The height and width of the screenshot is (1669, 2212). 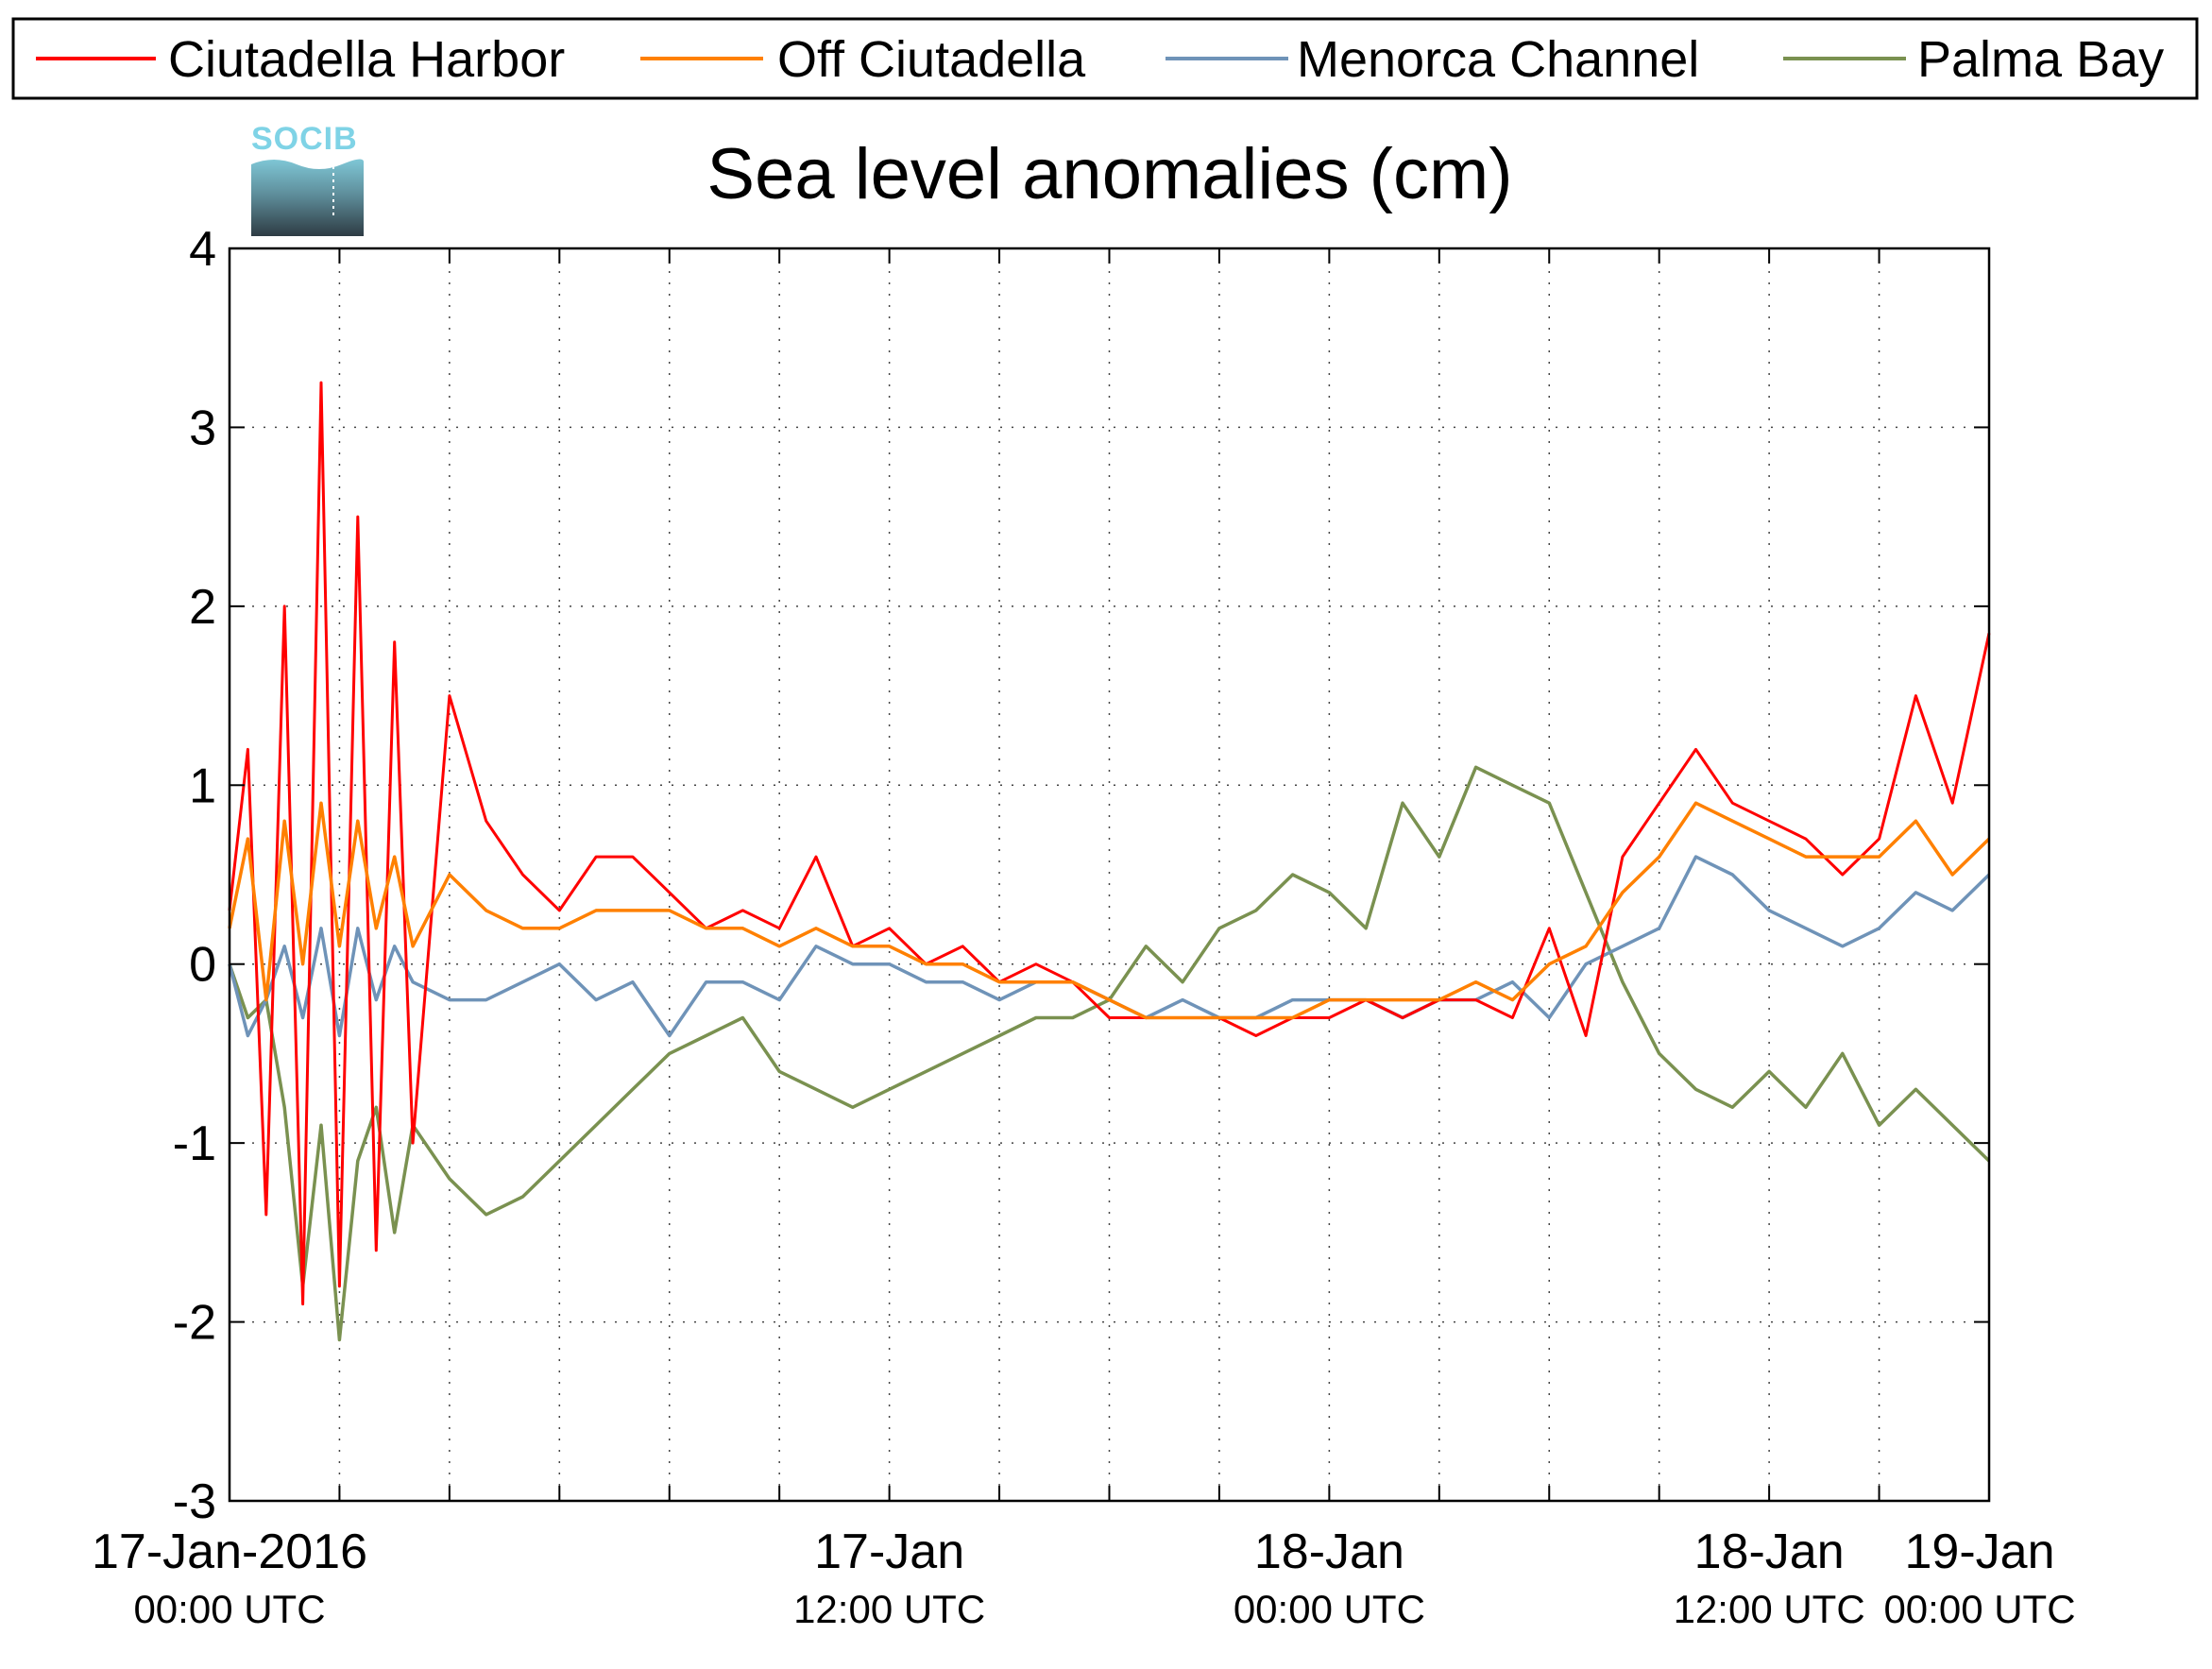 I want to click on logo-wave, so click(x=308, y=198).